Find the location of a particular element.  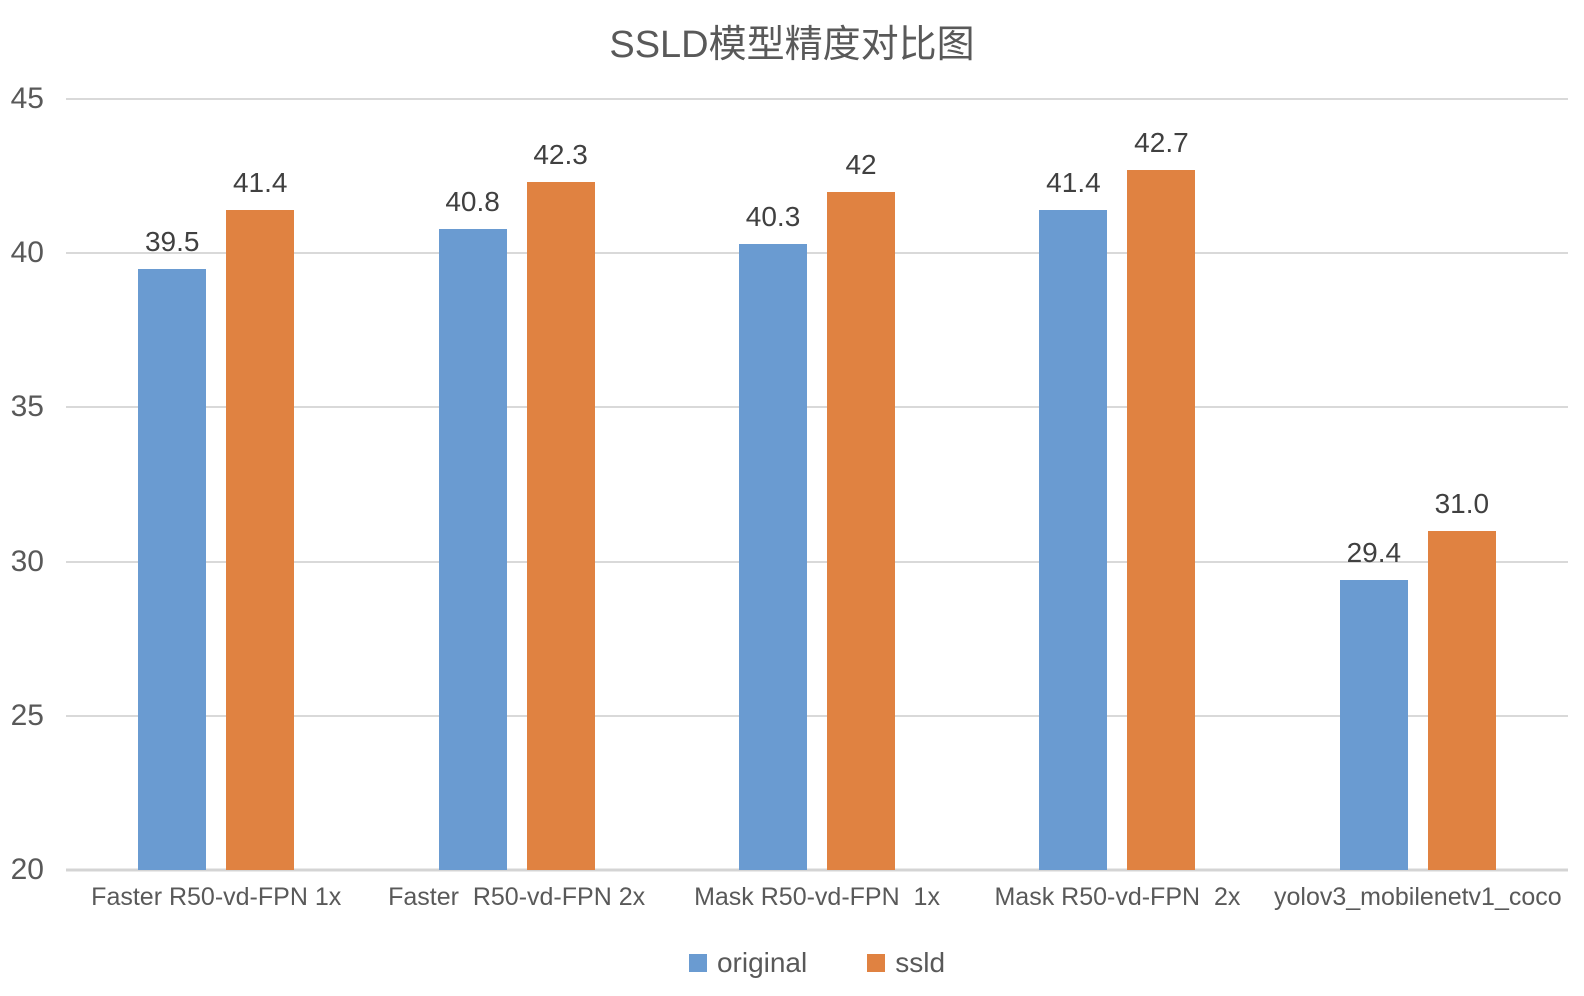

x-category-label: Mask R50-vd-FPN 2x is located at coordinates (1117, 897).